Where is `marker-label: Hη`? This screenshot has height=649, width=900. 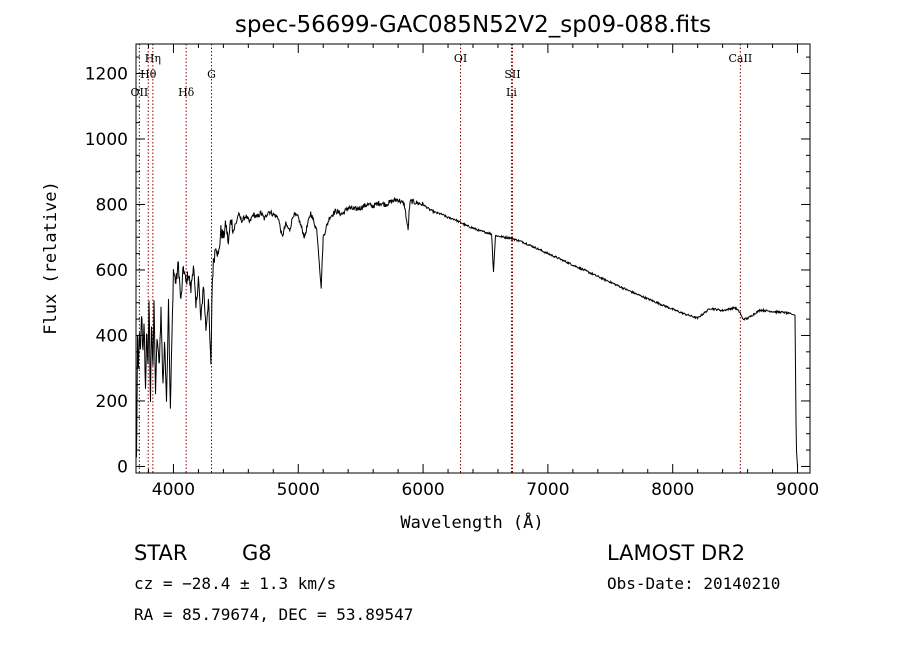 marker-label: Hη is located at coordinates (153, 58).